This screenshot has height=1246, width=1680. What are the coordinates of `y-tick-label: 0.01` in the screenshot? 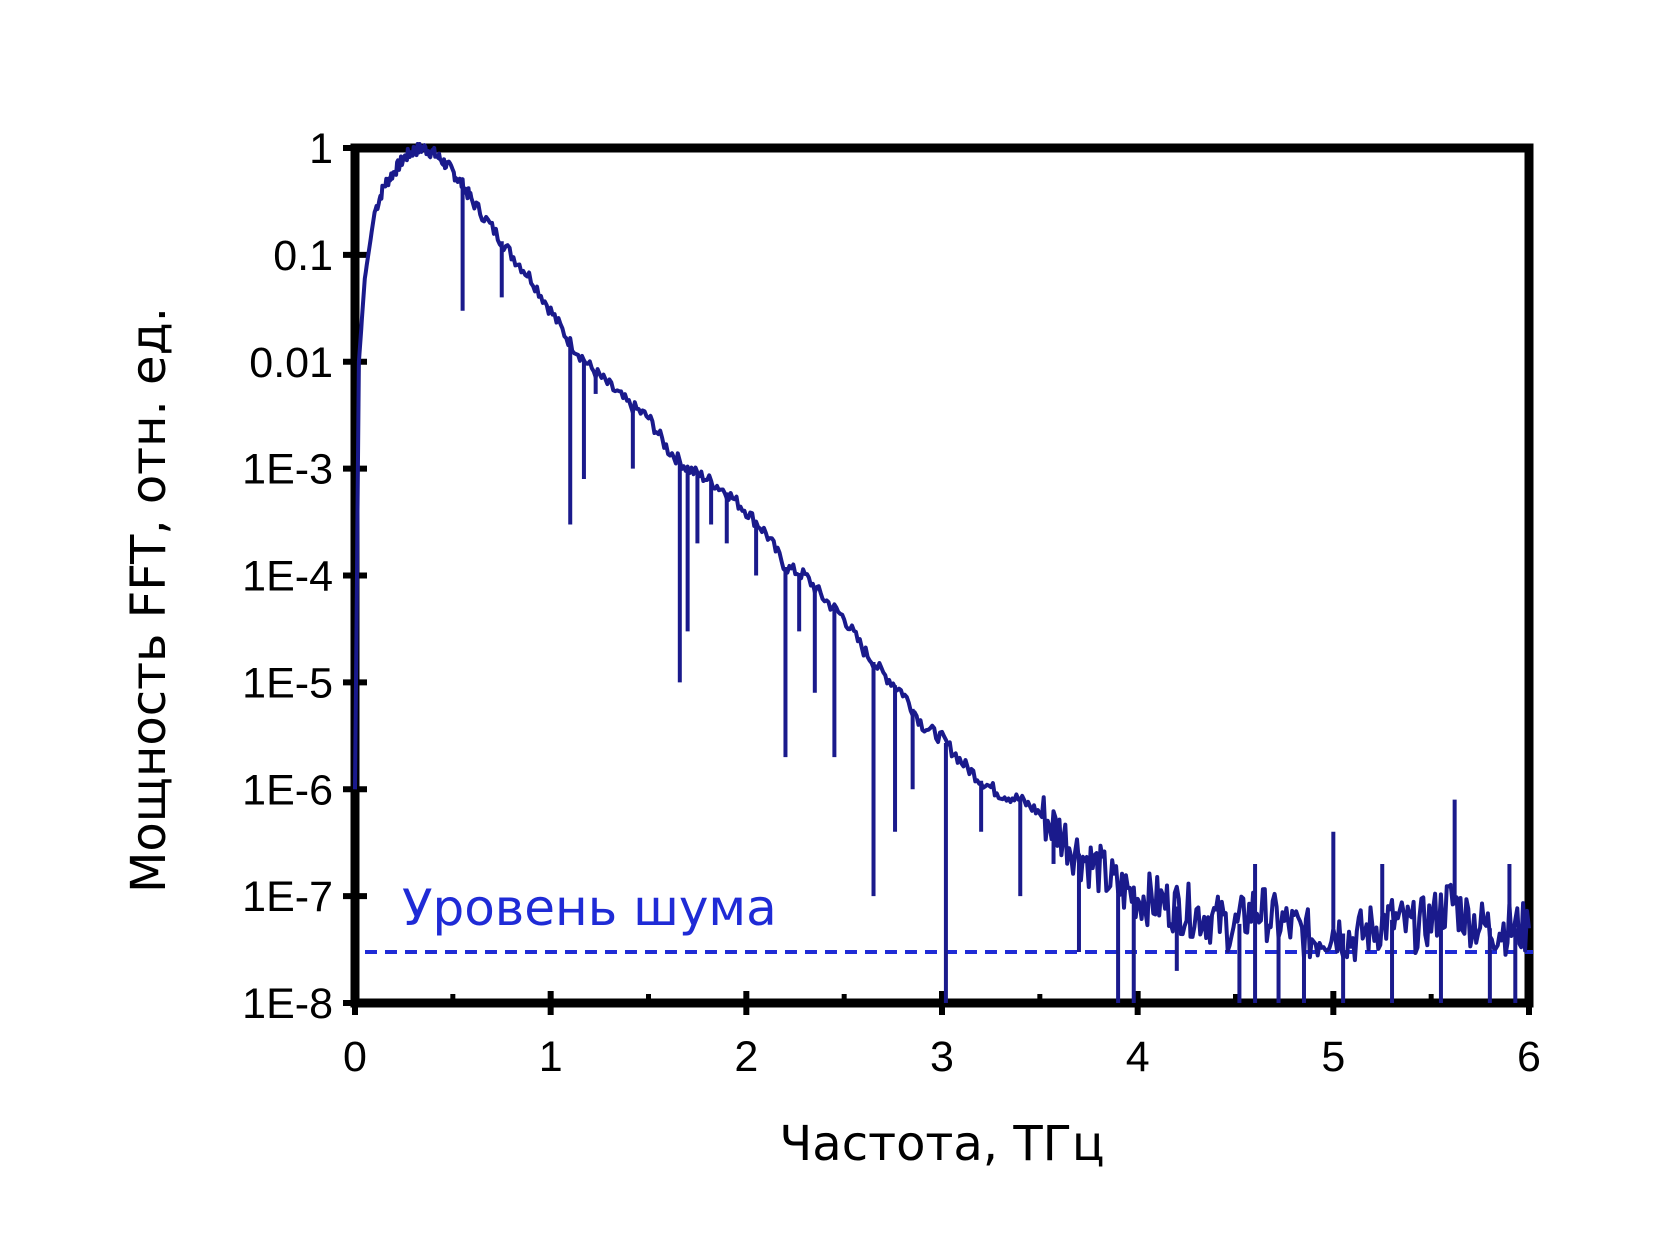 It's located at (291, 363).